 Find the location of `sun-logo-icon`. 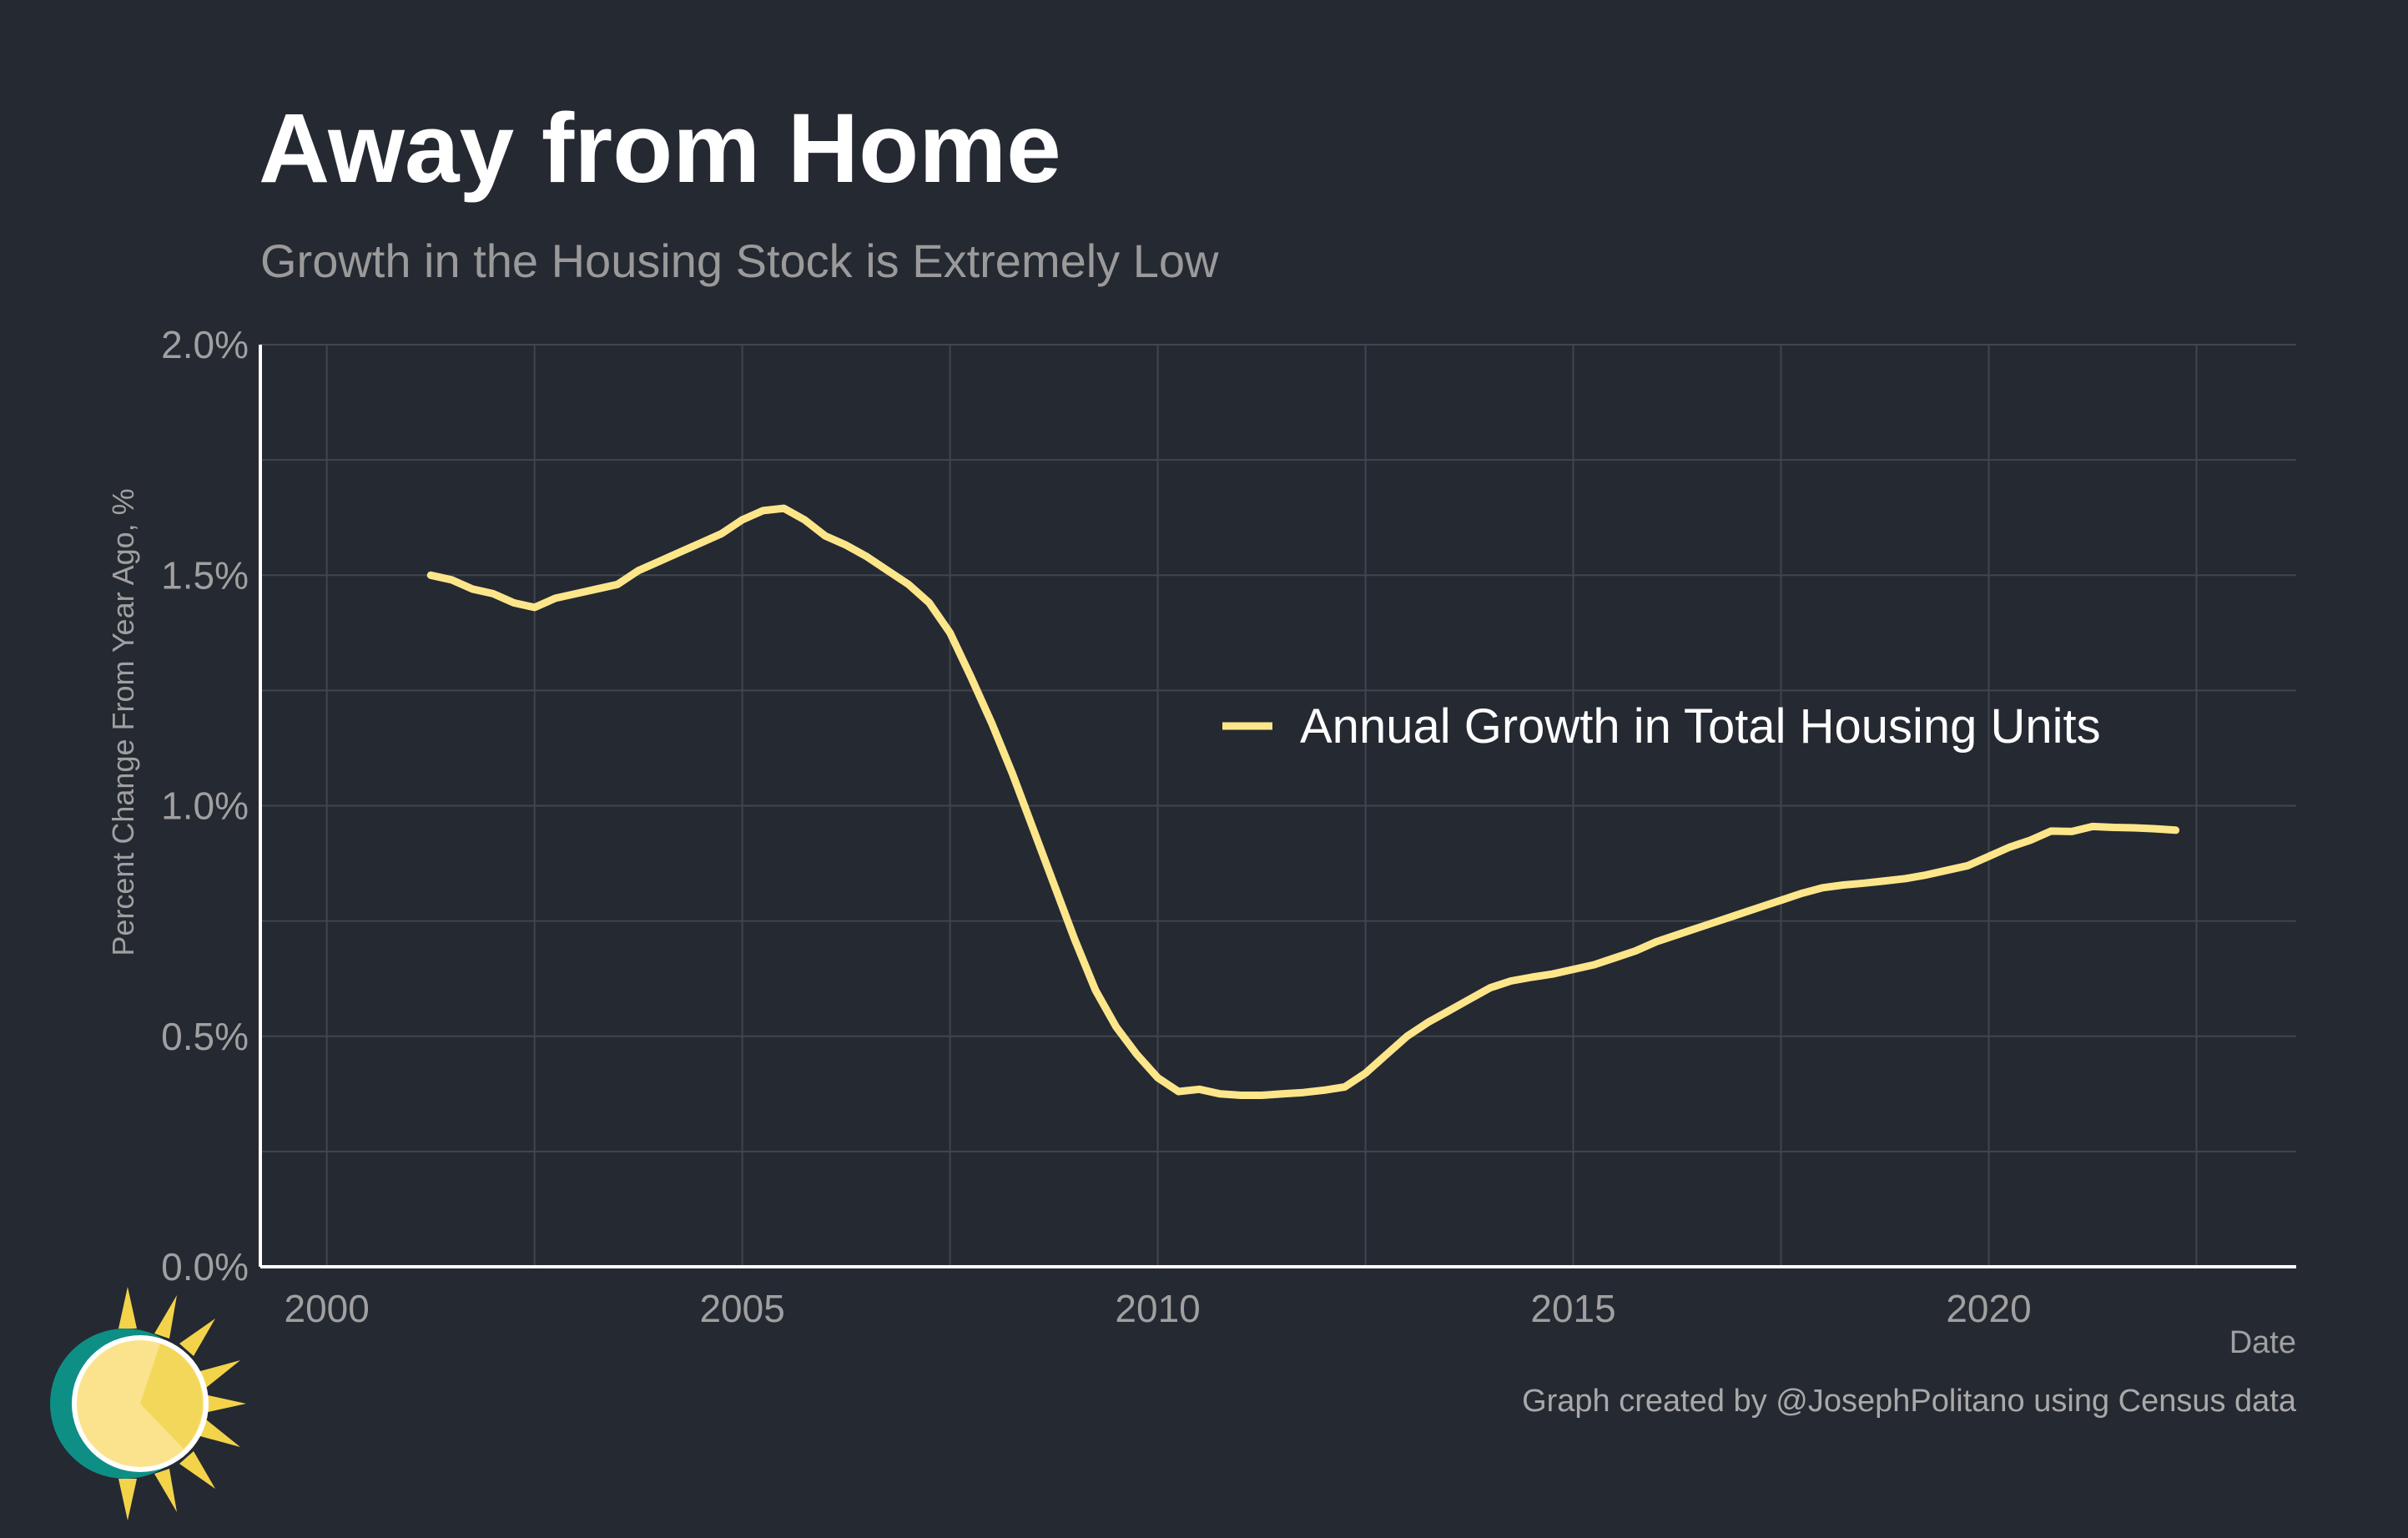

sun-logo-icon is located at coordinates (148, 1403).